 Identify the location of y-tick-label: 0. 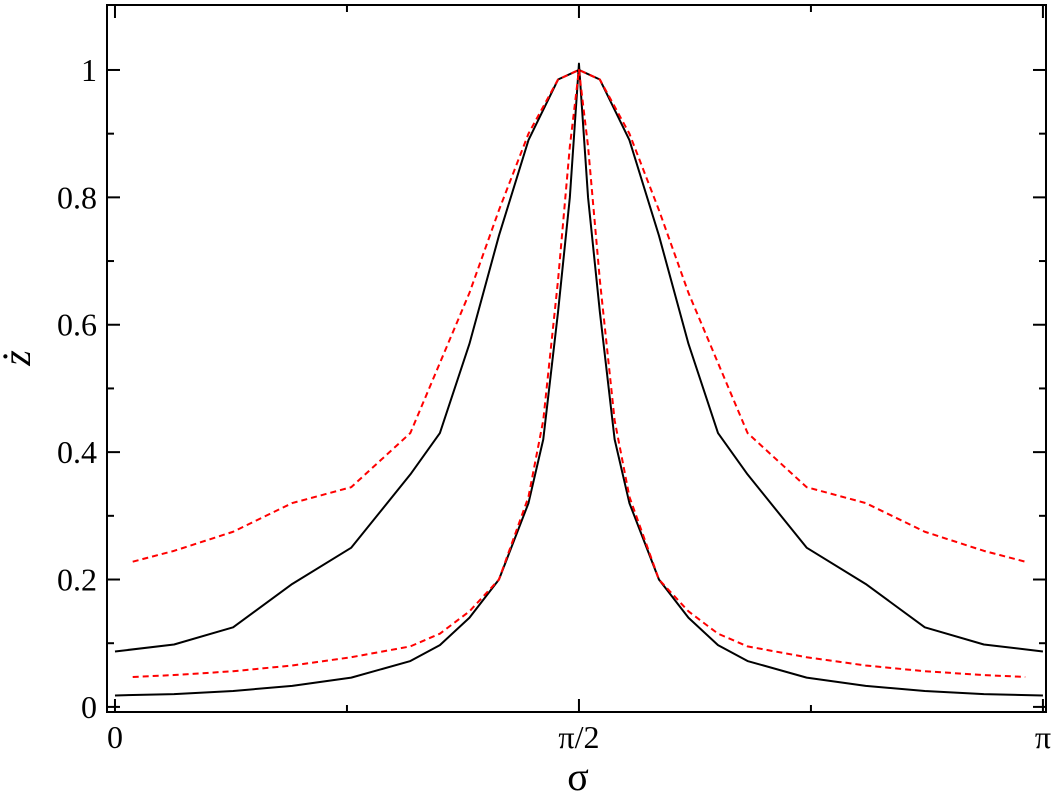
(89, 707).